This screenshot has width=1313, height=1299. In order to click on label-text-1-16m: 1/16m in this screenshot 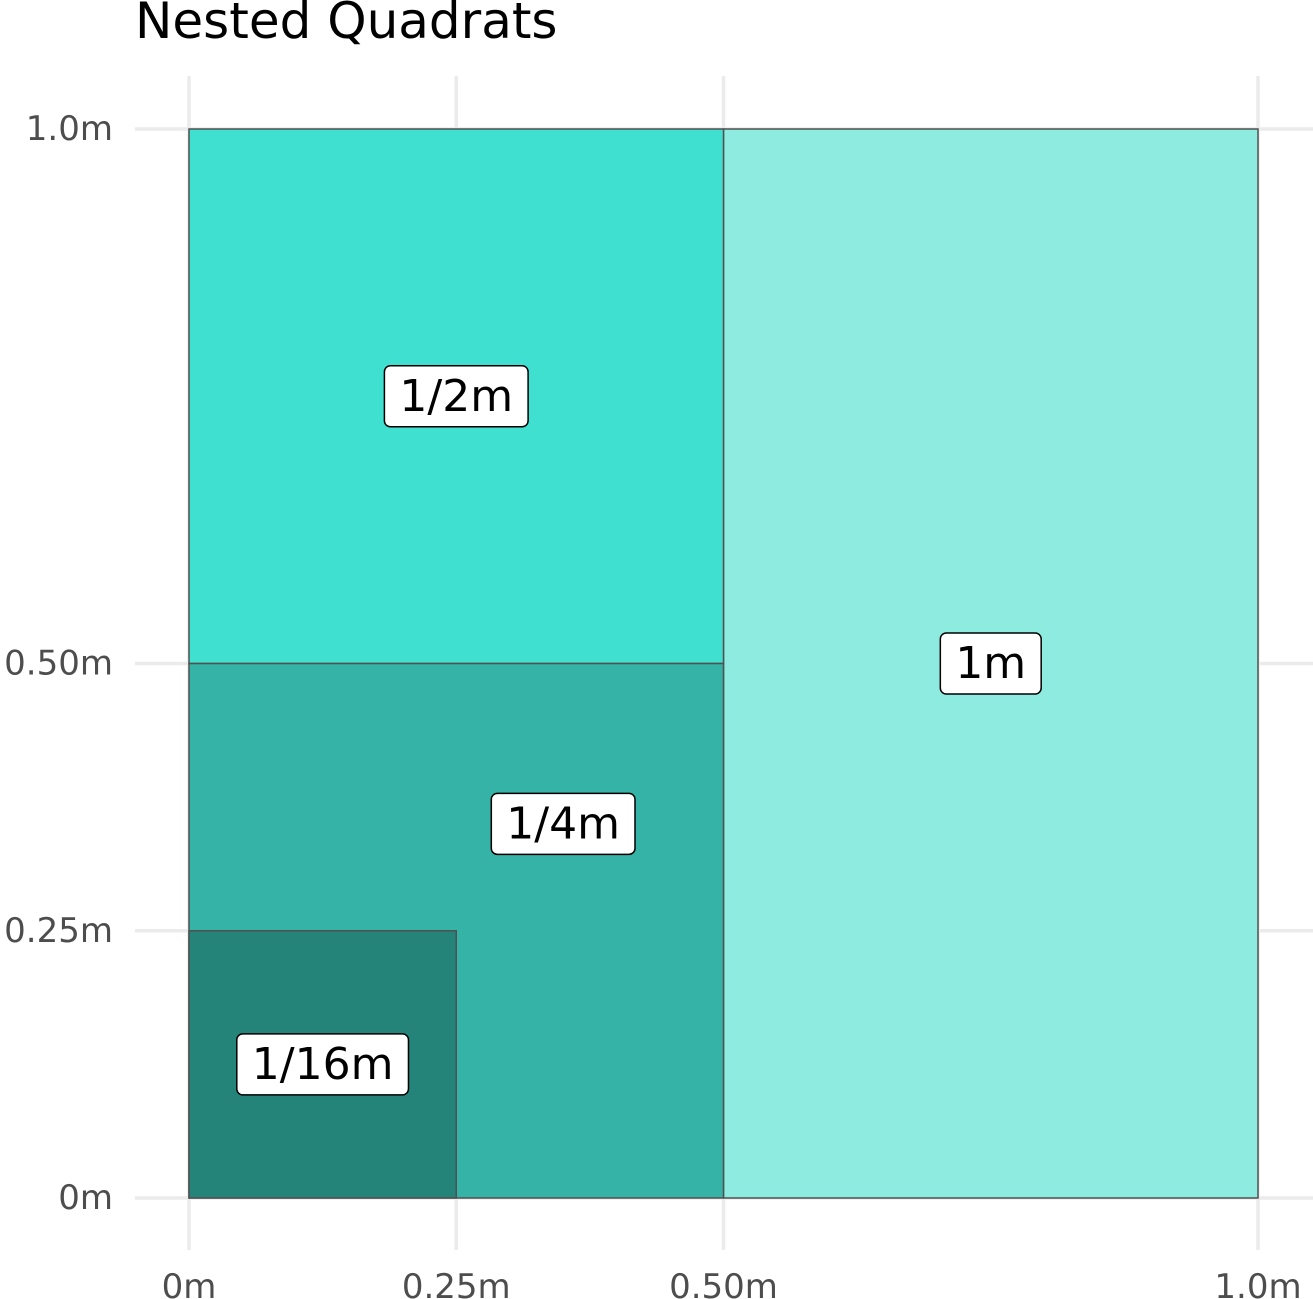, I will do `click(323, 1064)`.